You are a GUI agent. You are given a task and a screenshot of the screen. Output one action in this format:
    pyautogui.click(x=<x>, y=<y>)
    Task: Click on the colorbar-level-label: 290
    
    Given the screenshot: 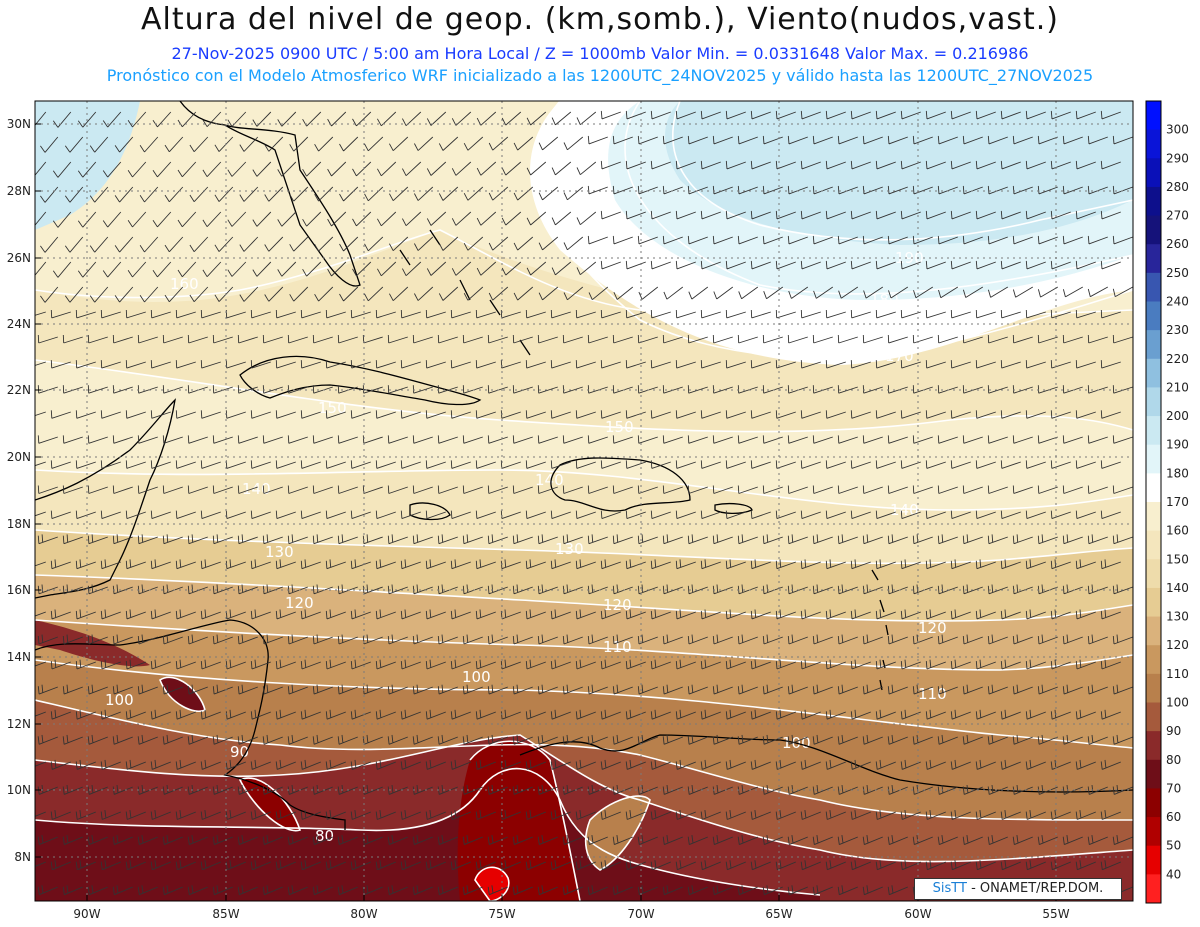 What is the action you would take?
    pyautogui.click(x=1177, y=158)
    